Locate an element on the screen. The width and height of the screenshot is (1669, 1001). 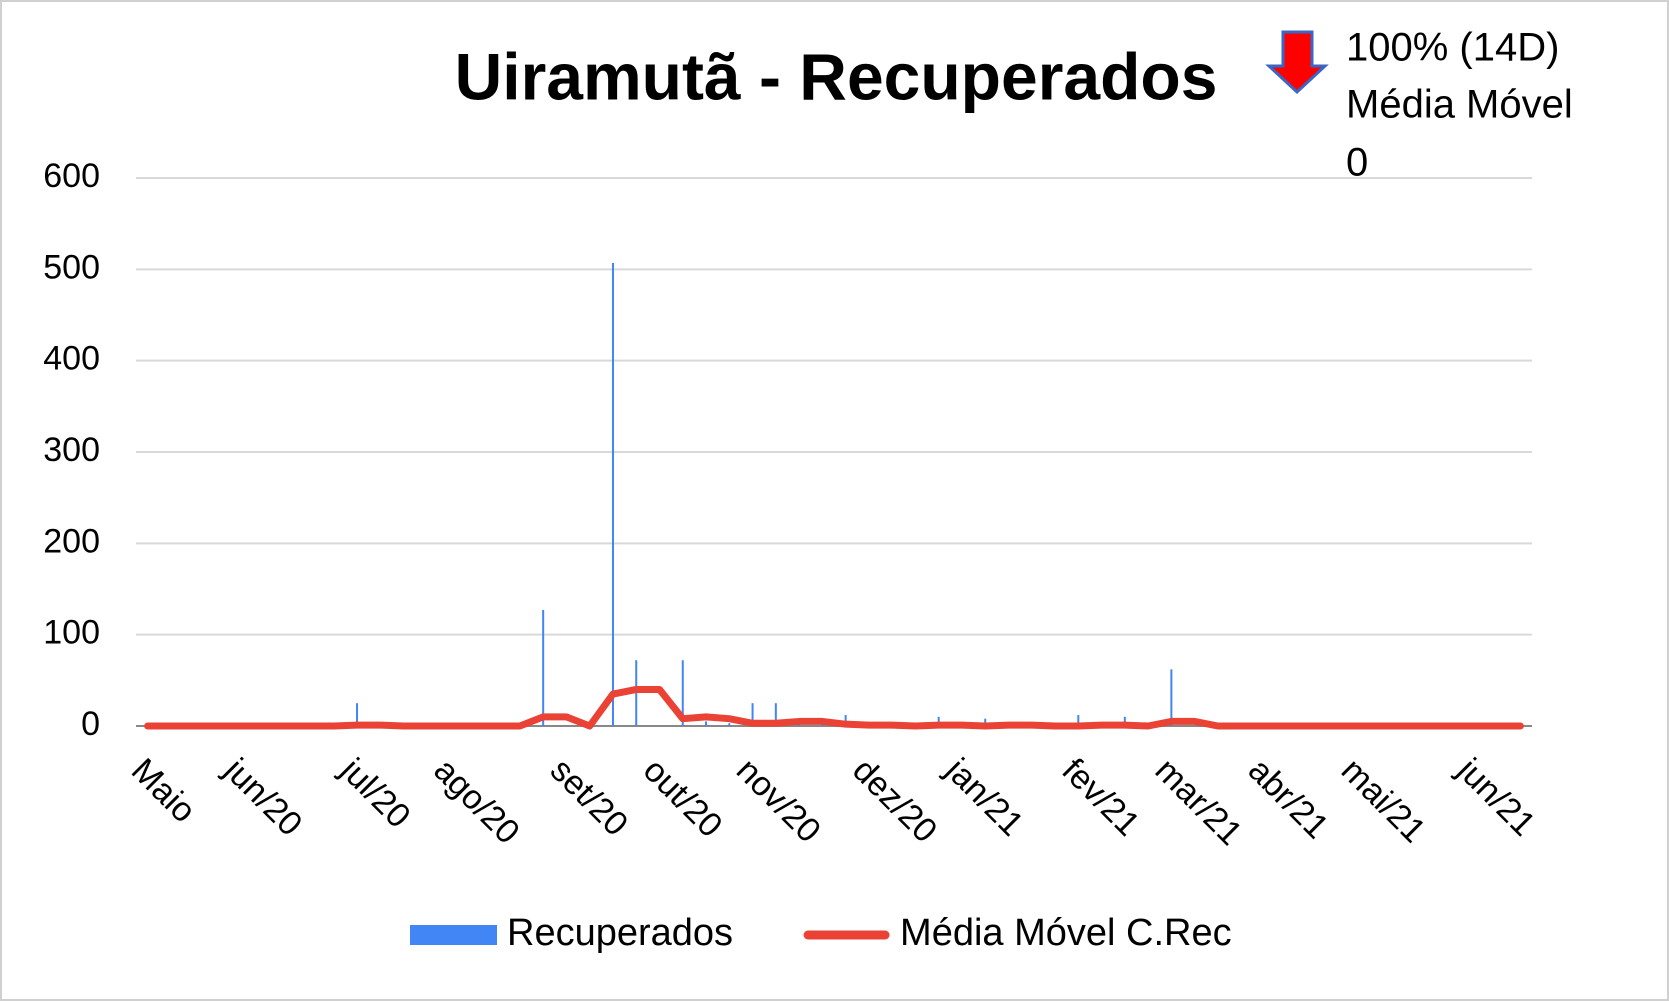
legend-swatch is located at coordinates (453, 935).